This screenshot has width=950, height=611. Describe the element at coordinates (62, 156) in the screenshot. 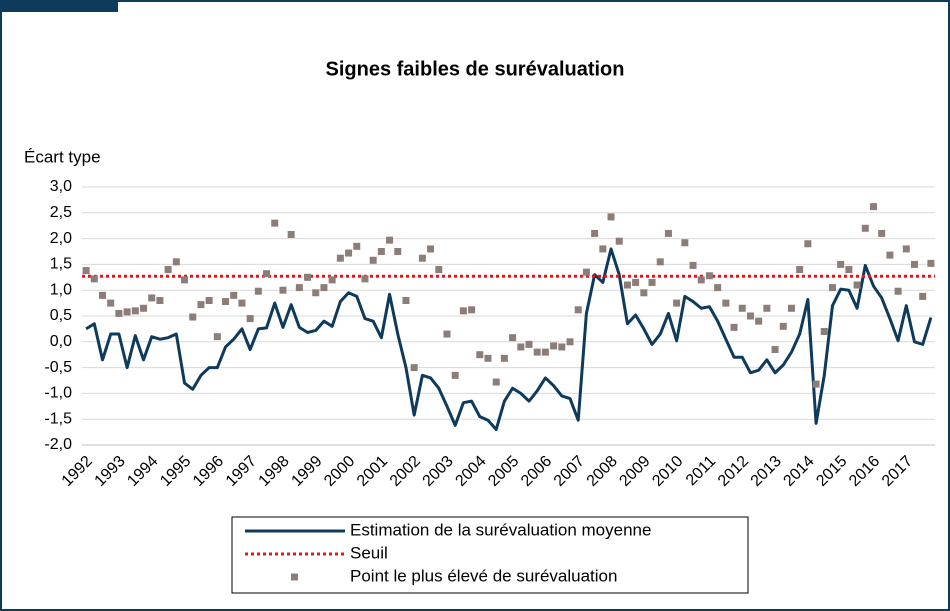

I see `y-axis-label: Écart type` at that location.